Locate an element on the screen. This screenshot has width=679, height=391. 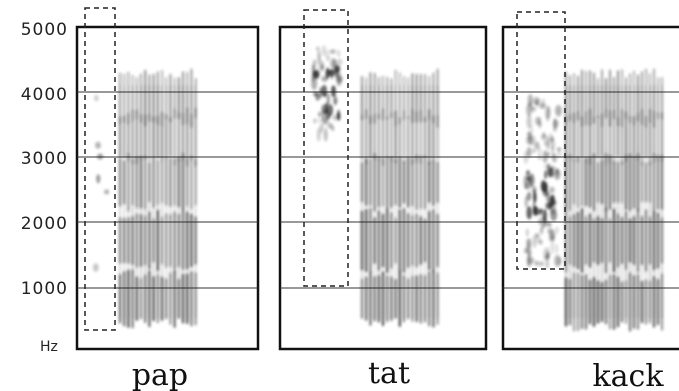
word-label: tat is located at coordinates (389, 373).